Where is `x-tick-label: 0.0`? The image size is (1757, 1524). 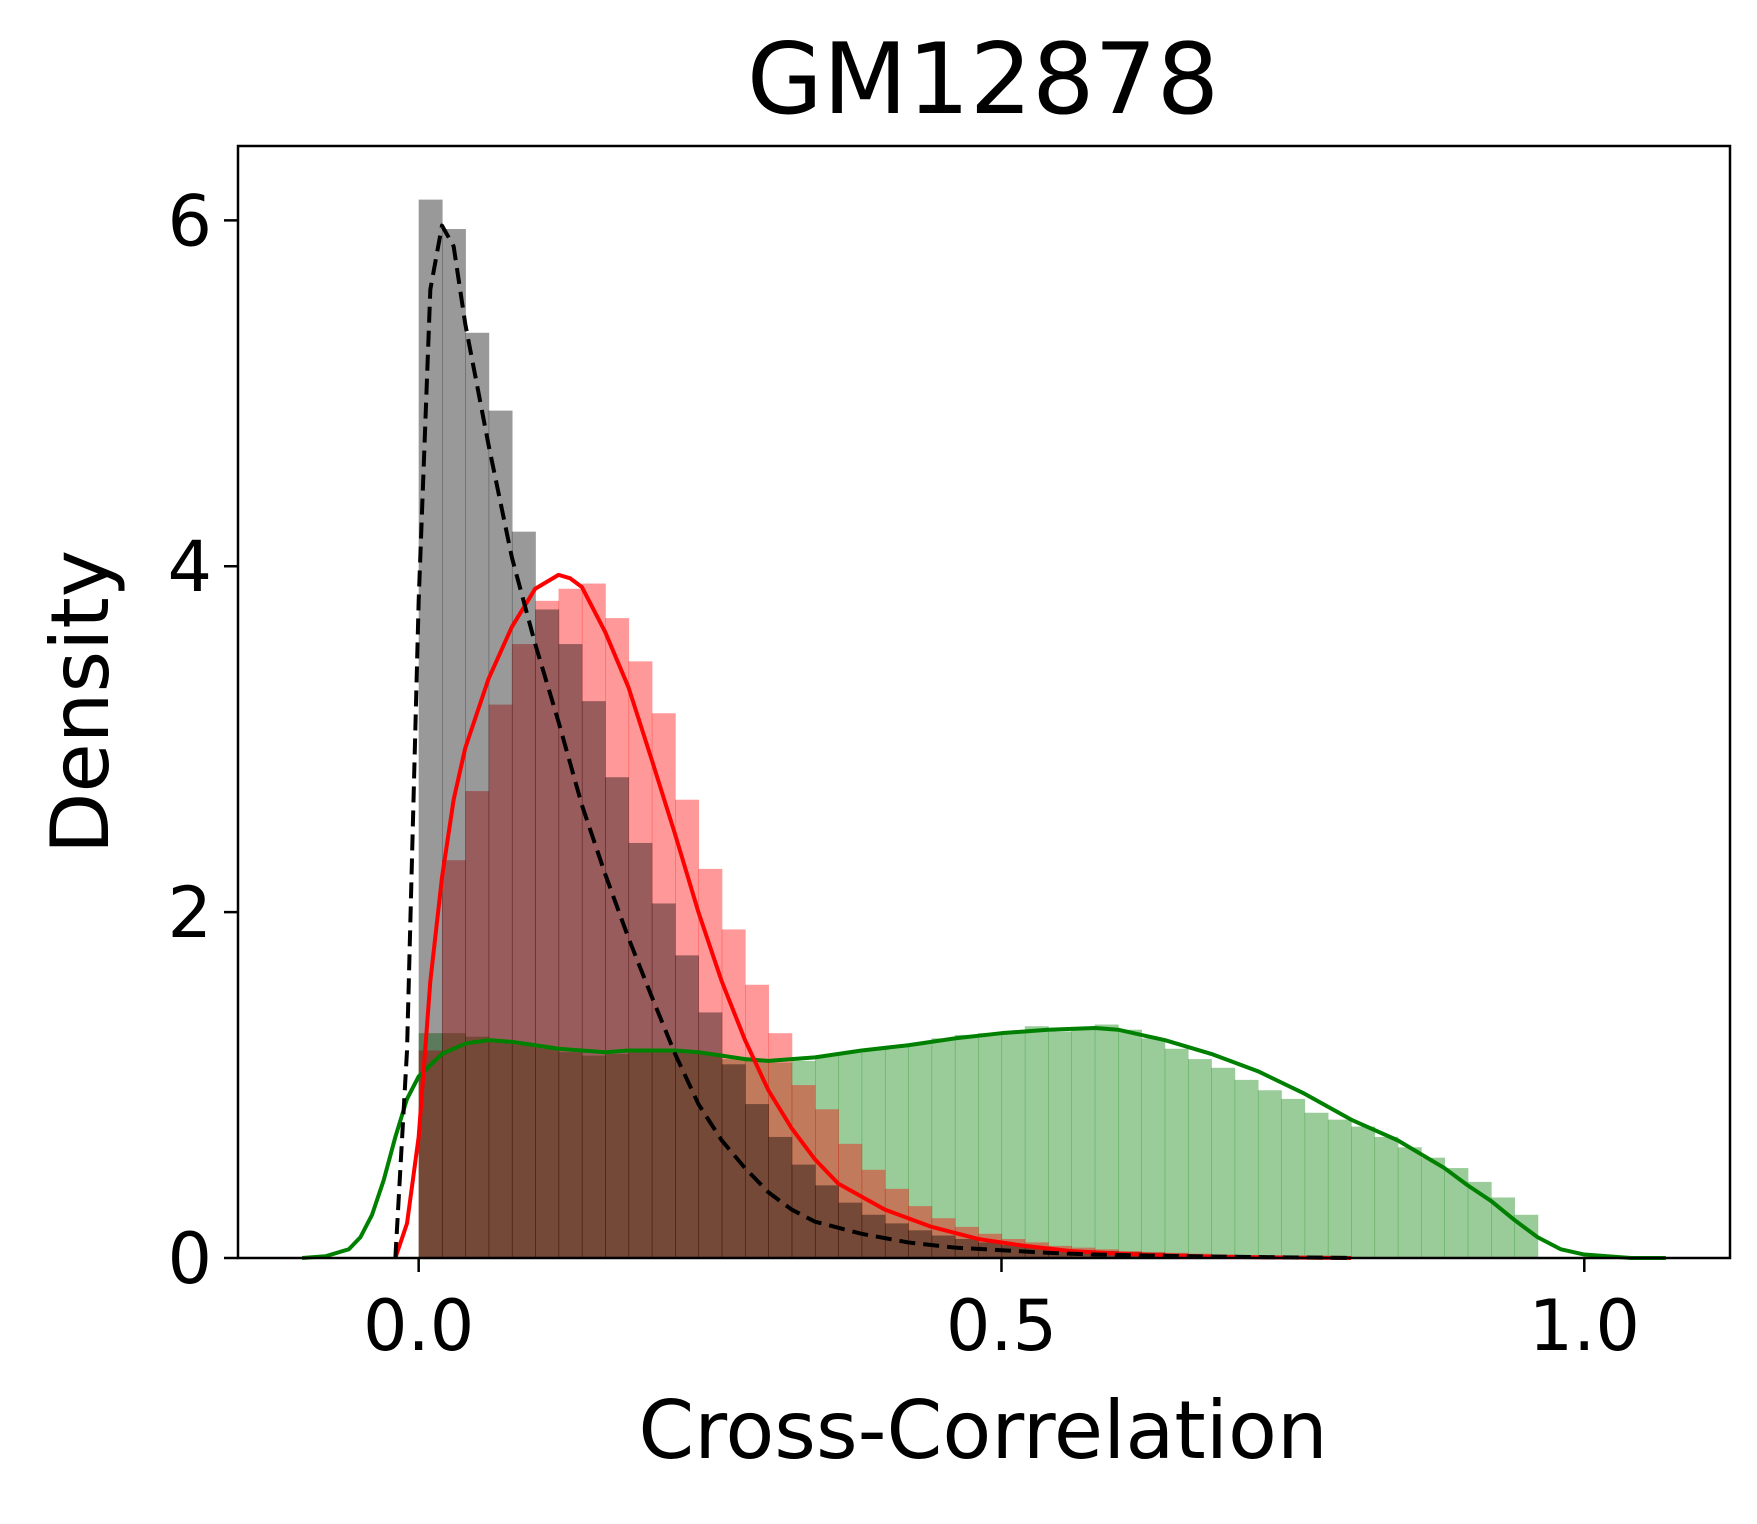 x-tick-label: 0.0 is located at coordinates (418, 1326).